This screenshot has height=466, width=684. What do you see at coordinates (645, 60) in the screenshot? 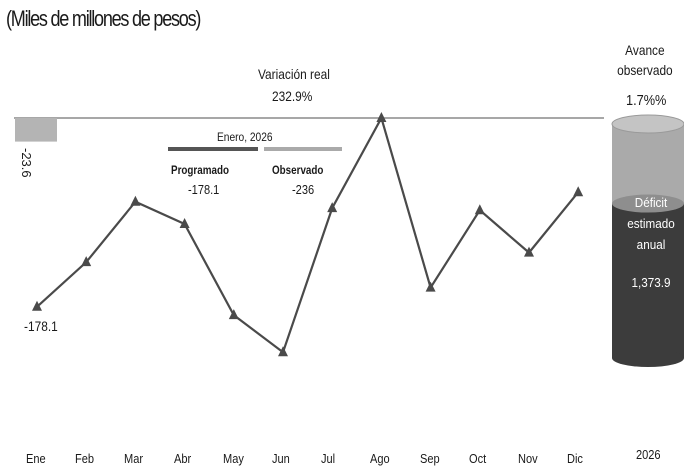
I see `progress-label: Avance observado` at bounding box center [645, 60].